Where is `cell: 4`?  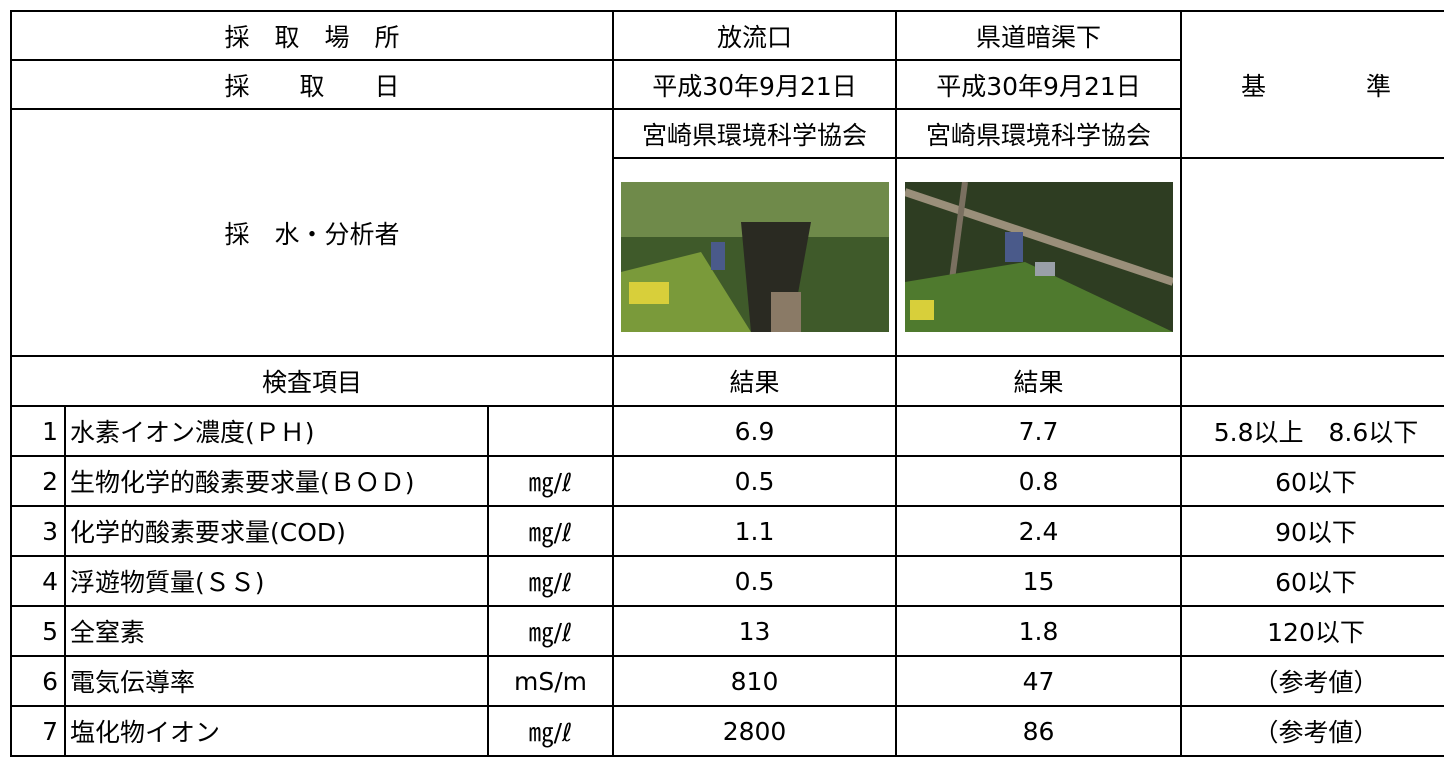
cell: 4 is located at coordinates (38, 581).